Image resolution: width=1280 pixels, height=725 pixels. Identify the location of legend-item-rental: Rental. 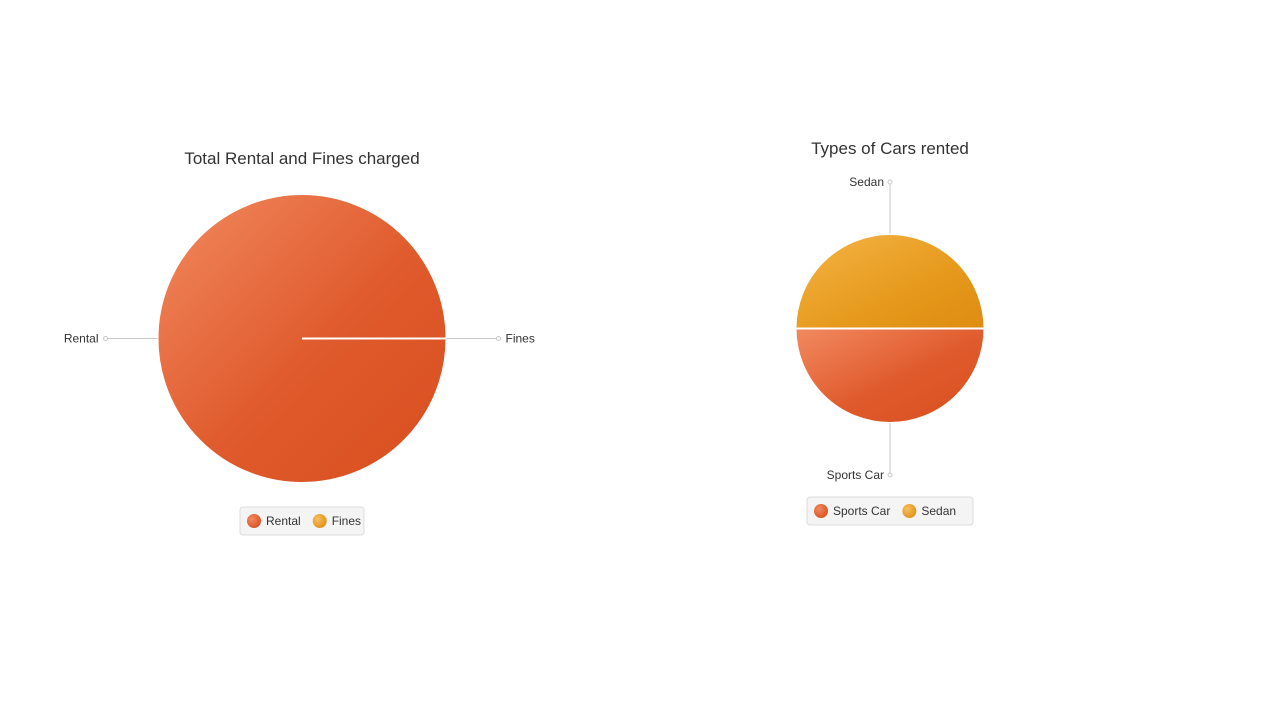
(274, 521).